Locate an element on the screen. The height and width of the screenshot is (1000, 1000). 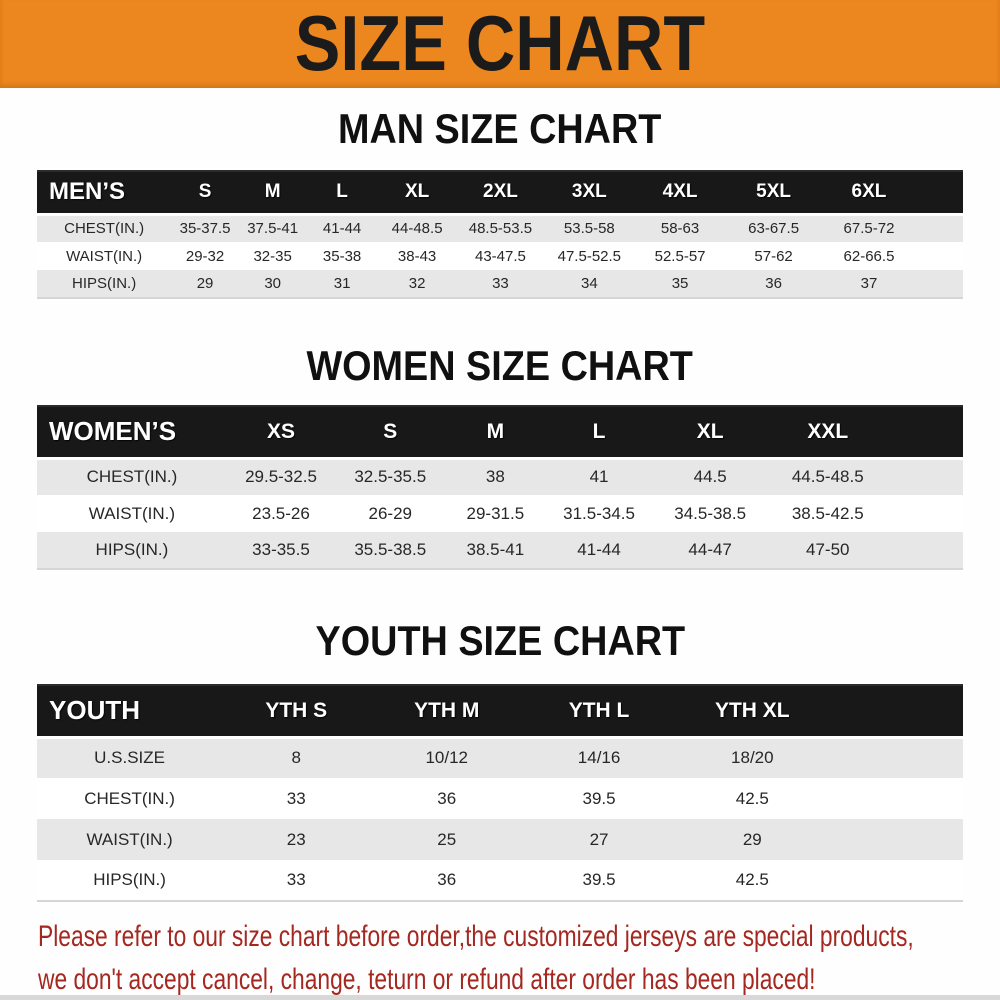
men-section-title: MAN SIZE CHART is located at coordinates (500, 129).